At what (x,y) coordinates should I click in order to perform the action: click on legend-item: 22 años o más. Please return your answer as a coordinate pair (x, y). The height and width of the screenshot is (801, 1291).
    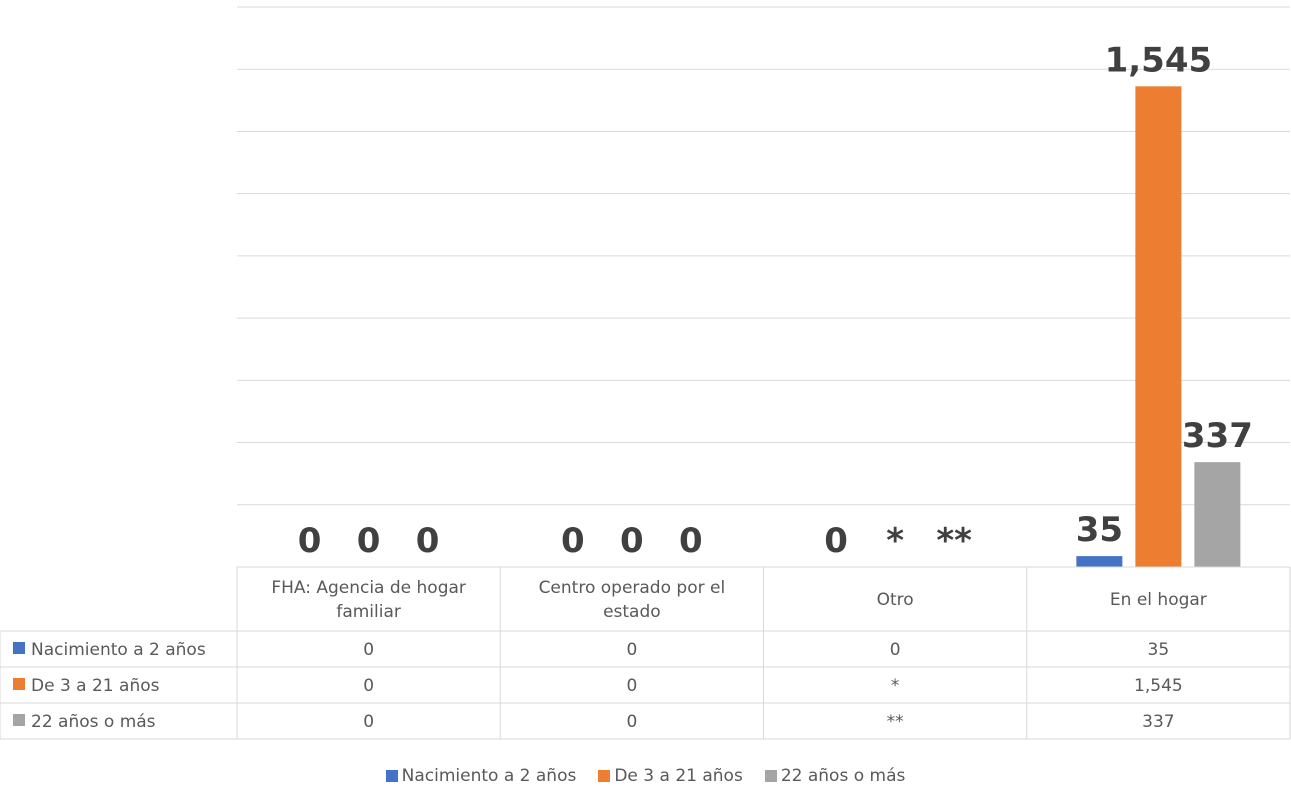
    Looking at the image, I should click on (835, 776).